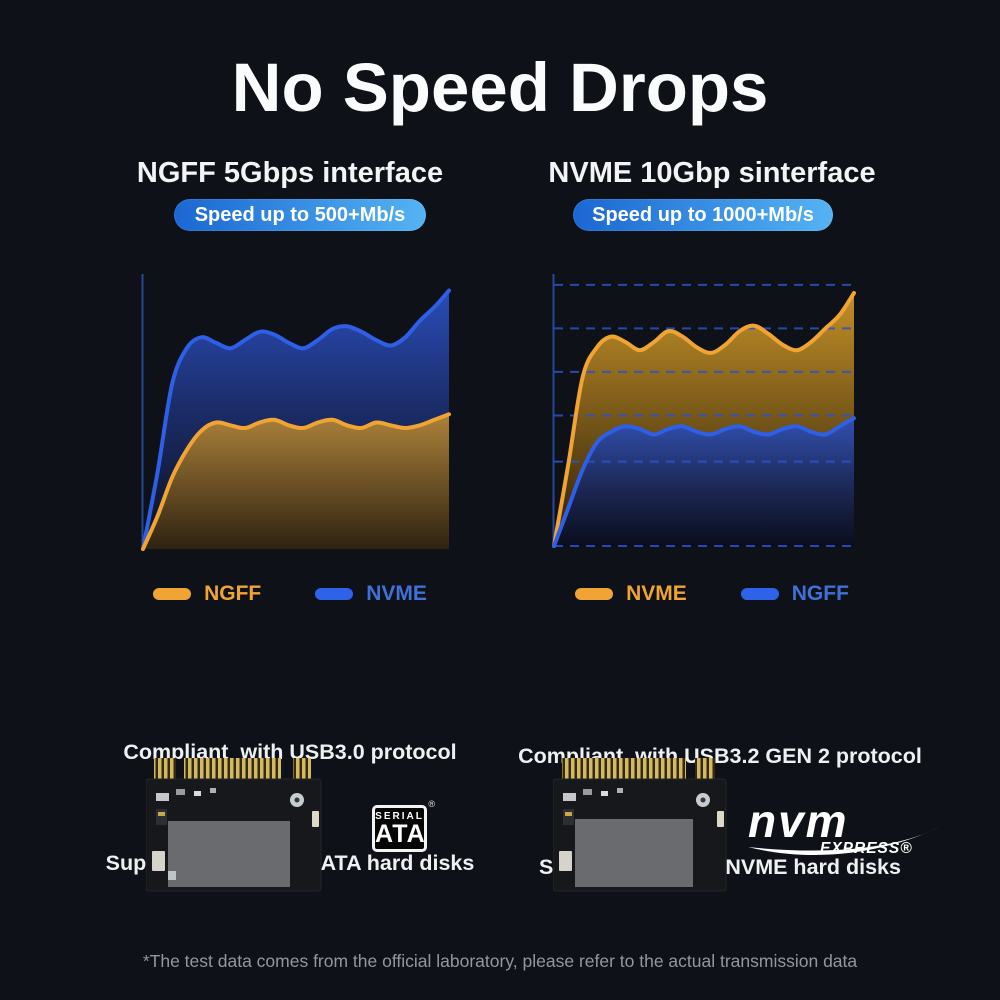 The height and width of the screenshot is (1000, 1000). Describe the element at coordinates (703, 215) in the screenshot. I see `speed-badge-nvme: Speed up to 1000+Mb/s` at that location.